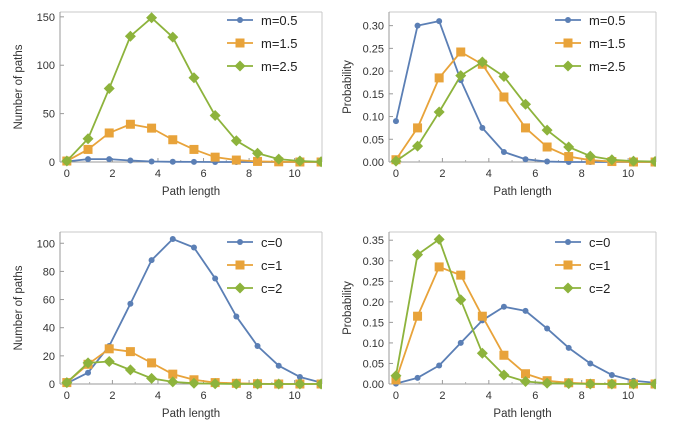  I want to click on y-tick-label: 0.00, so click(373, 385).